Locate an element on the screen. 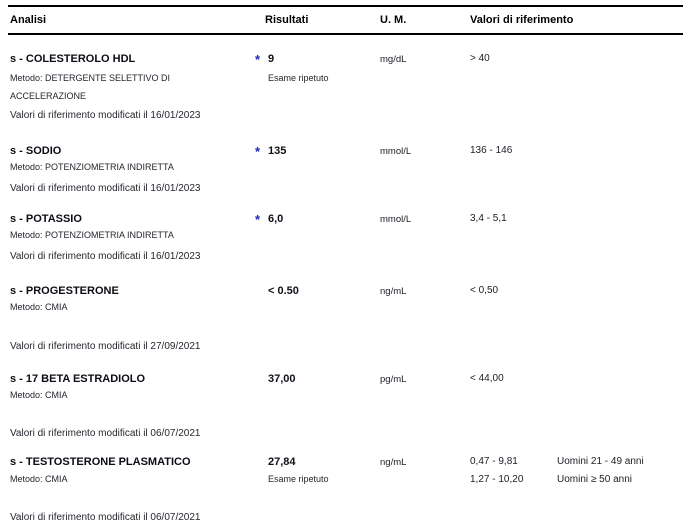 This screenshot has height=532, width=689. reference-range: 3,4 - 5,1 is located at coordinates (488, 218).